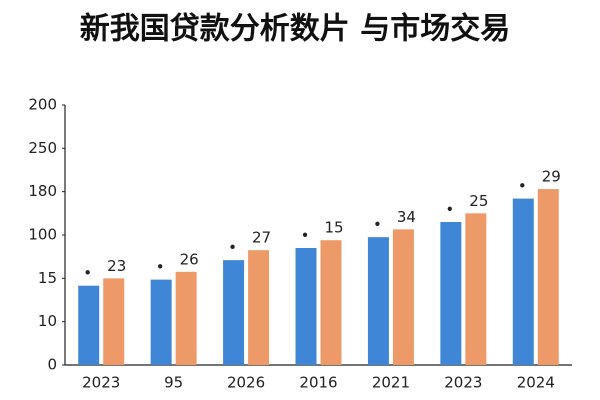 The width and height of the screenshot is (600, 400). I want to click on x-tick-label: 2016, so click(318, 383).